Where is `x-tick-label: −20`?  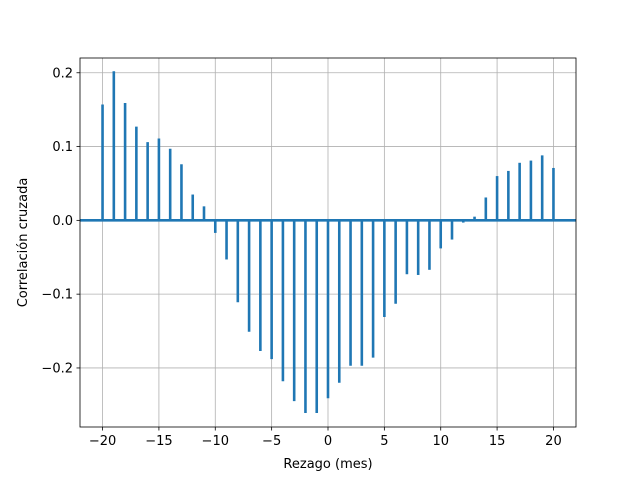
x-tick-label: −20 is located at coordinates (102, 441).